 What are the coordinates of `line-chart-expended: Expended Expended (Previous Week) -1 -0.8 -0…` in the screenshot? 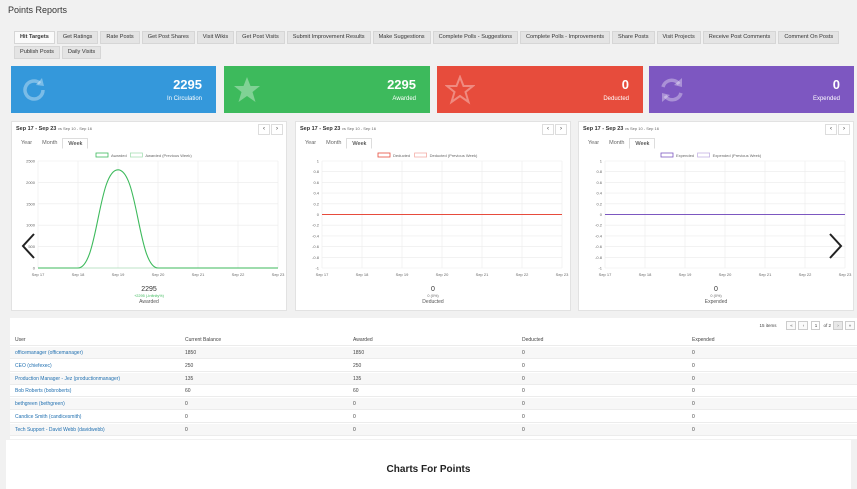 It's located at (723, 214).